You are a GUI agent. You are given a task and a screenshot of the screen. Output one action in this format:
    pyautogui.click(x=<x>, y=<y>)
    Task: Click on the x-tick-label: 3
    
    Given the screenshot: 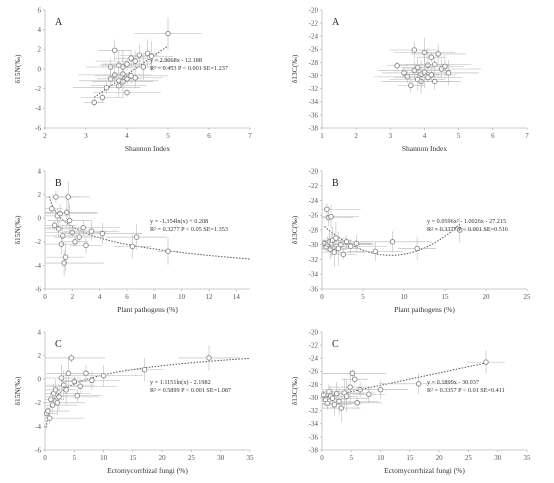 What is the action you would take?
    pyautogui.click(x=391, y=136)
    